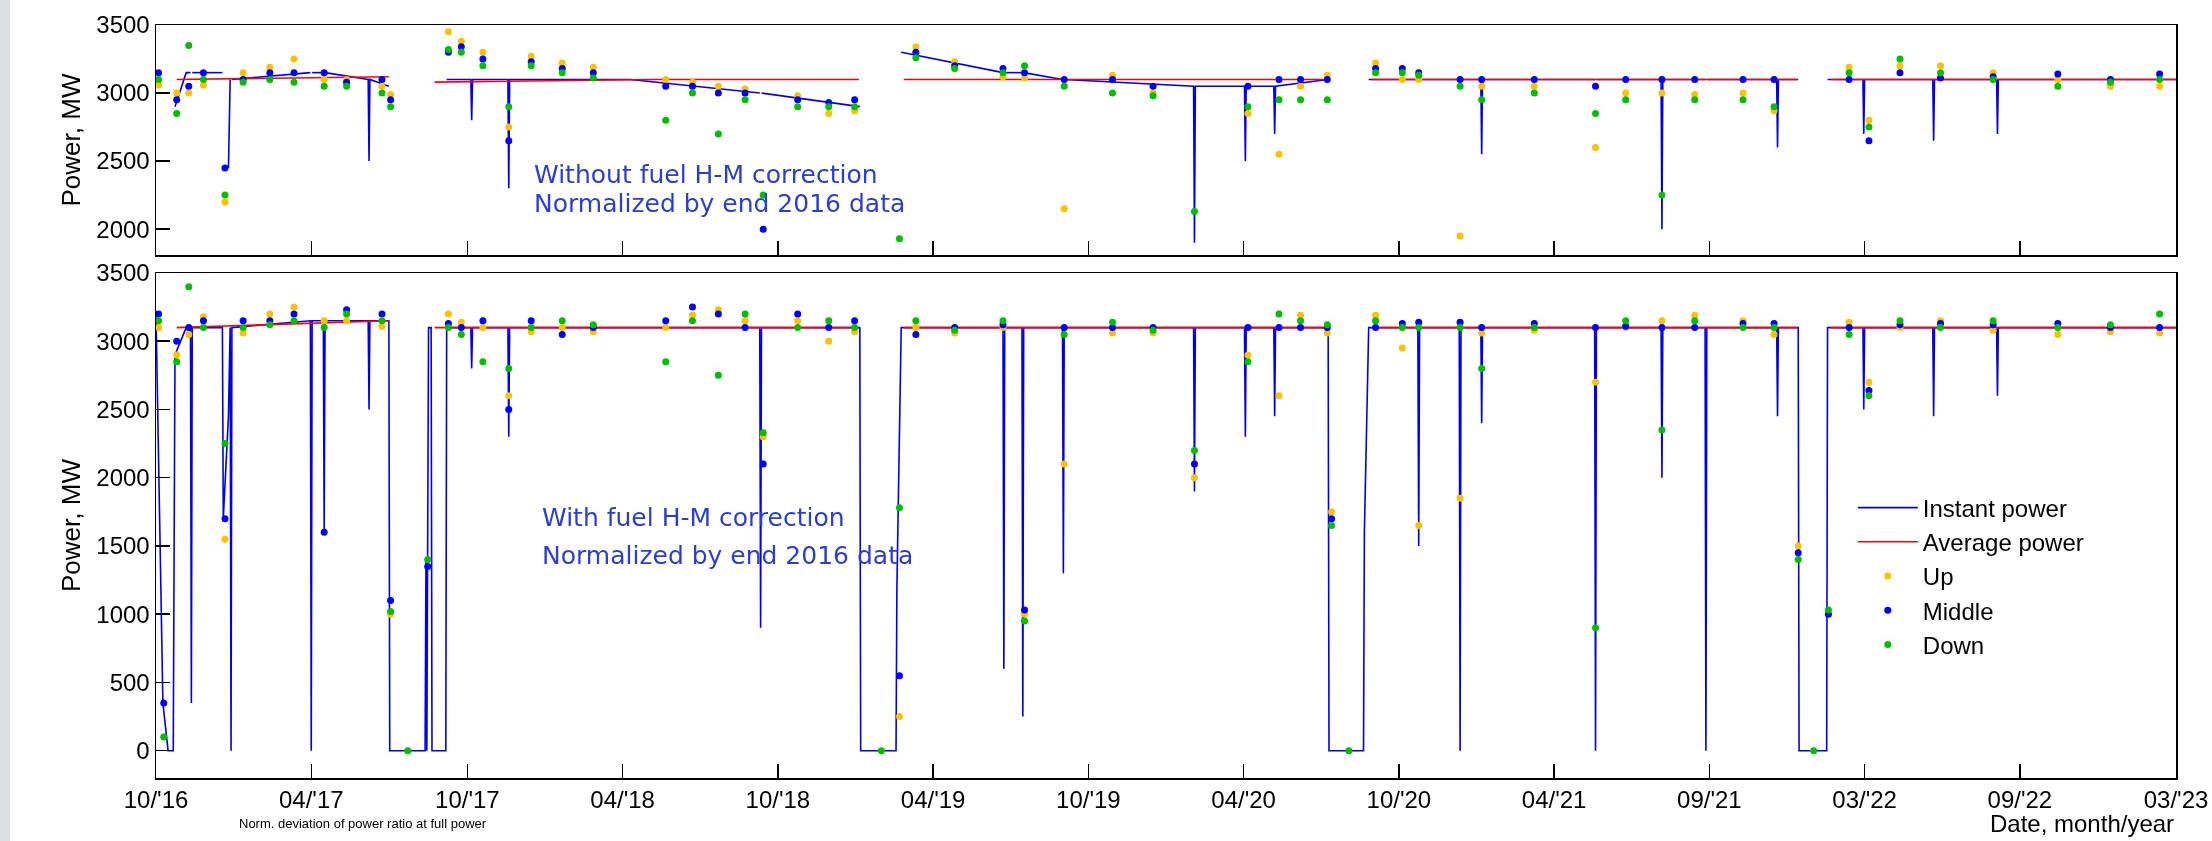  I want to click on legend-label: Average power, so click(2003, 543).